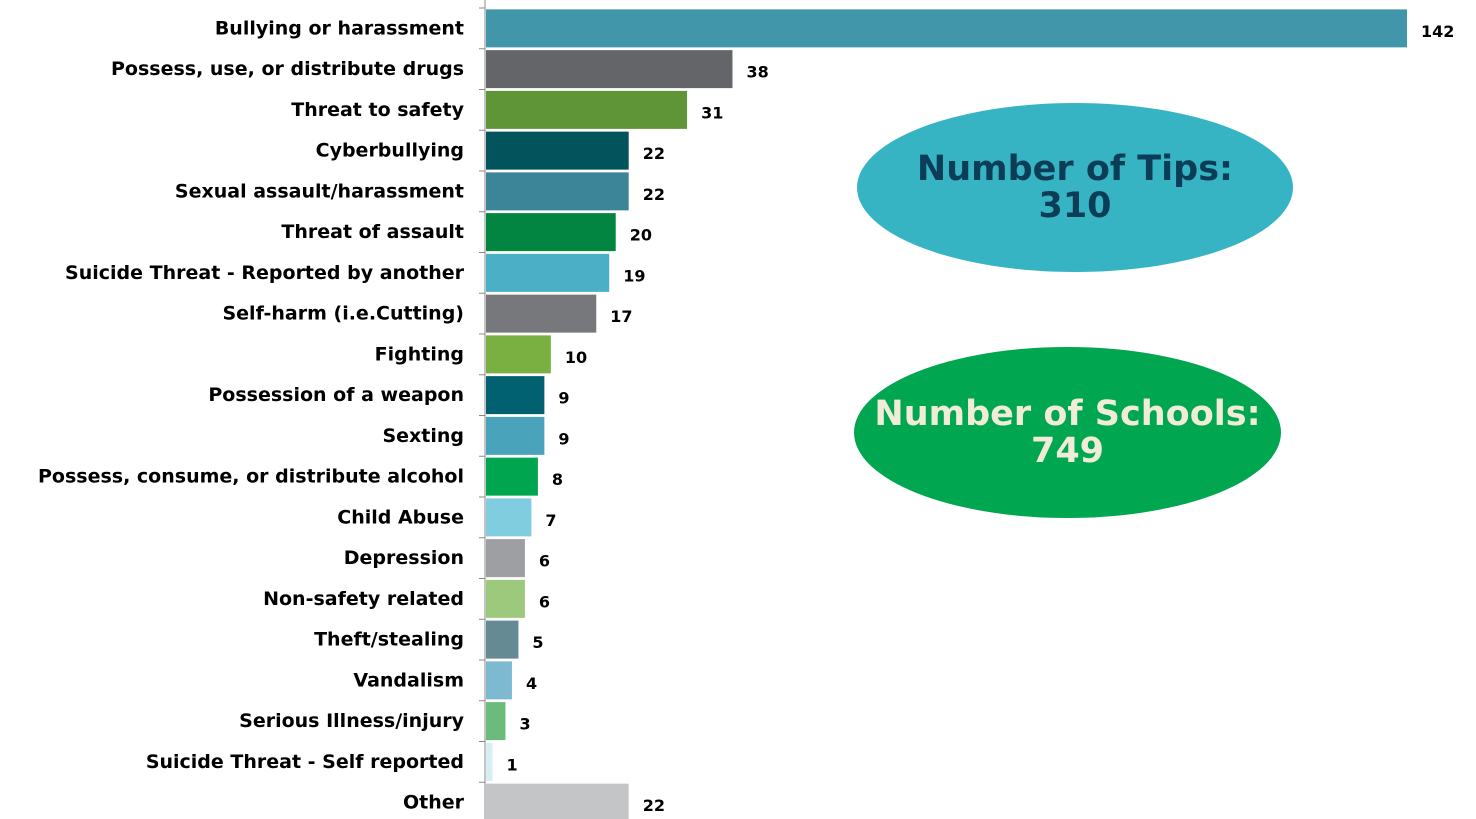 This screenshot has height=819, width=1476. I want to click on tips-value: 310, so click(1075, 205).